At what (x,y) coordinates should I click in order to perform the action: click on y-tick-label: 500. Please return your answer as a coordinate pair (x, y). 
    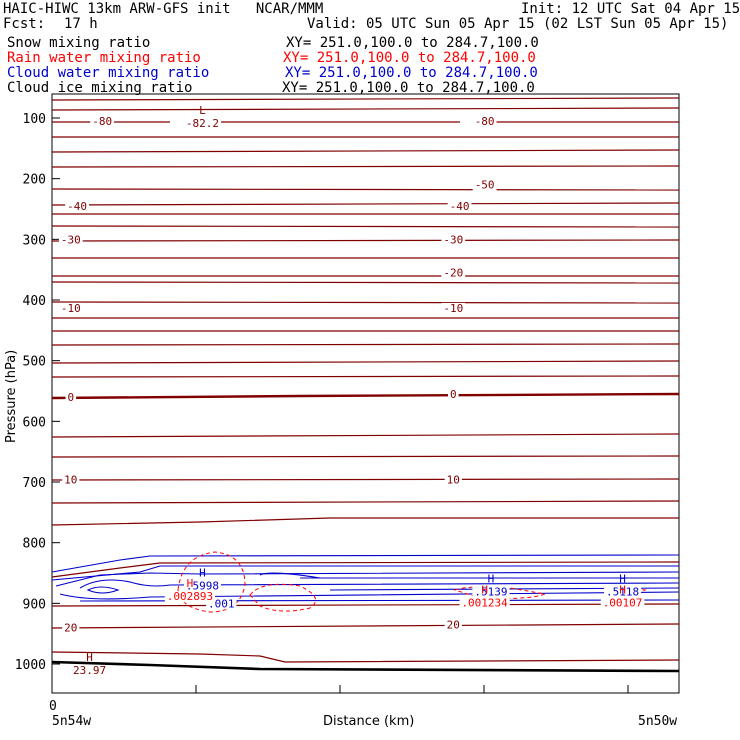
    Looking at the image, I should click on (34, 362).